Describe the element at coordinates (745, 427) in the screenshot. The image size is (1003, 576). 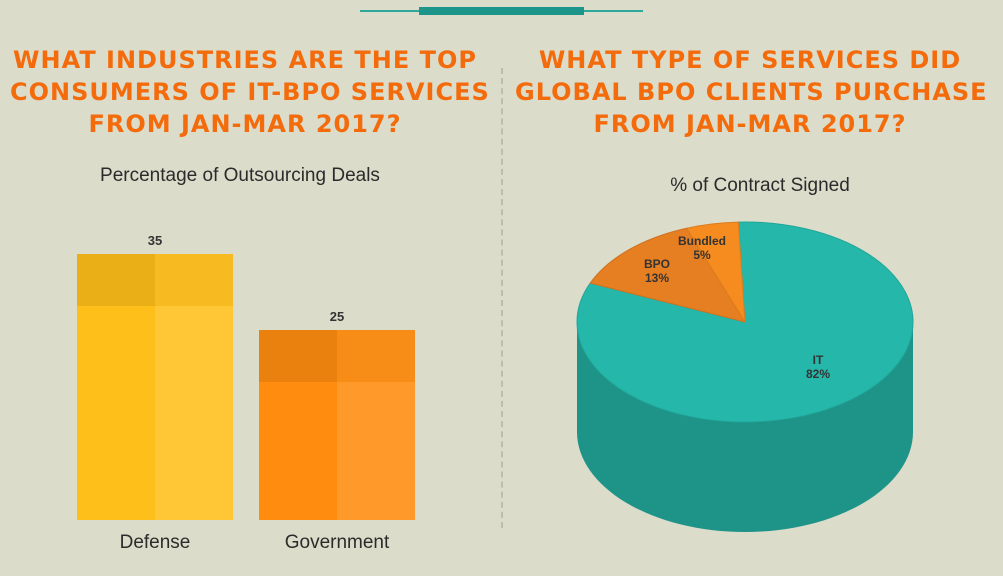
I see `pie-side-wall` at that location.